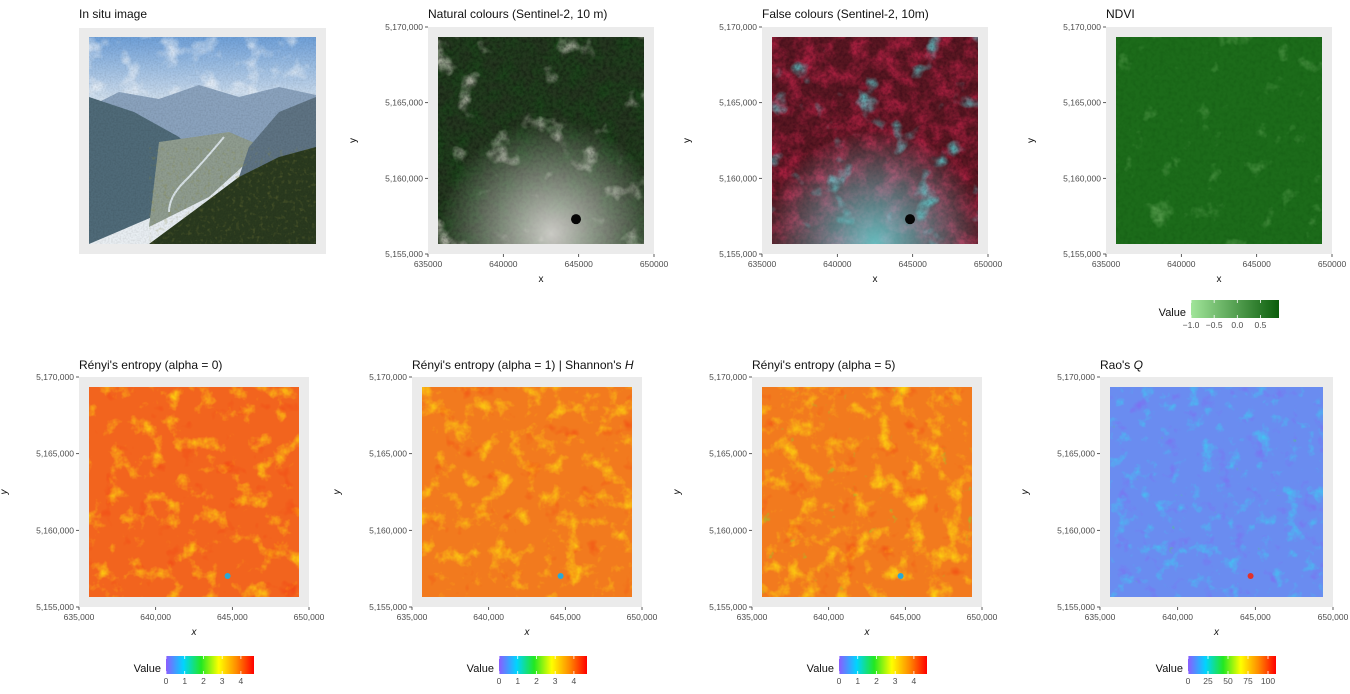  I want to click on raster-rao, so click(1216, 492).